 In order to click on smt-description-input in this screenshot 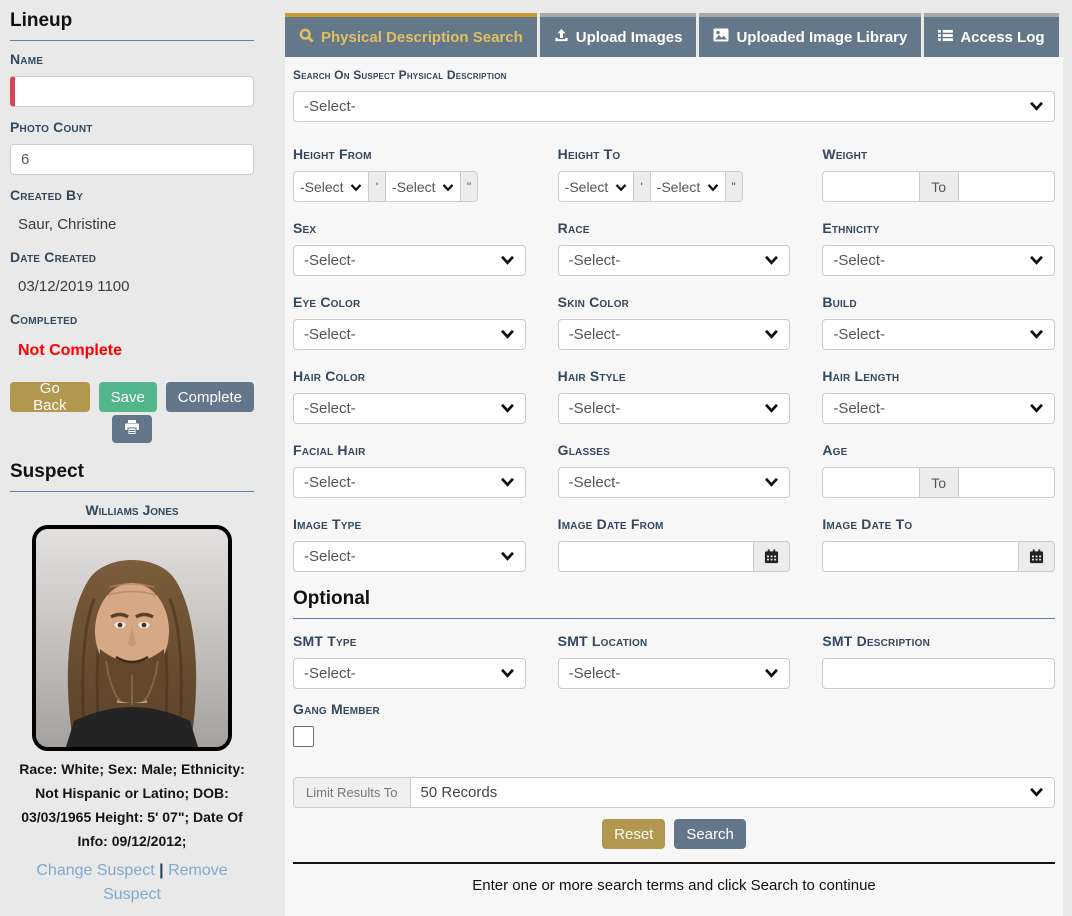, I will do `click(938, 673)`.